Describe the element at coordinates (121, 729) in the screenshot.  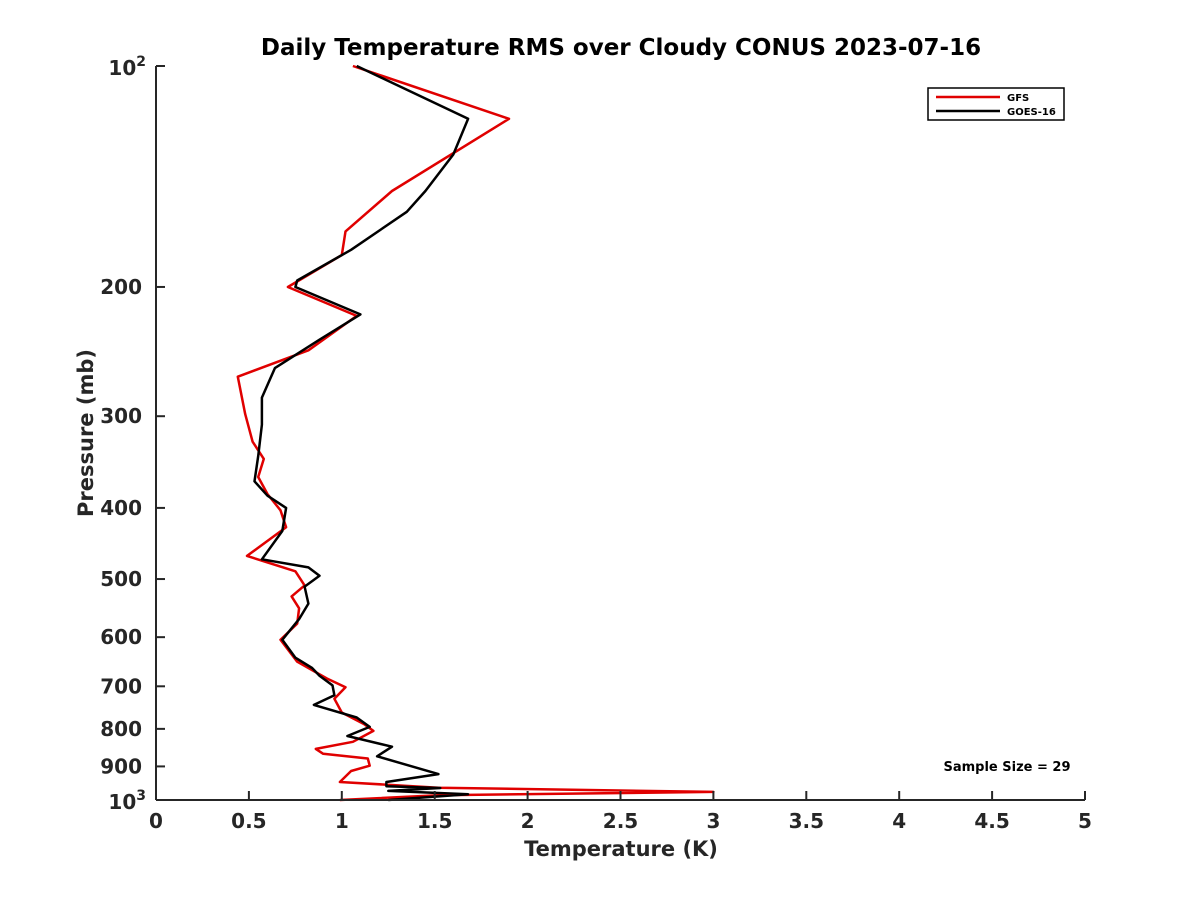
I see `y-tick-label: 800` at that location.